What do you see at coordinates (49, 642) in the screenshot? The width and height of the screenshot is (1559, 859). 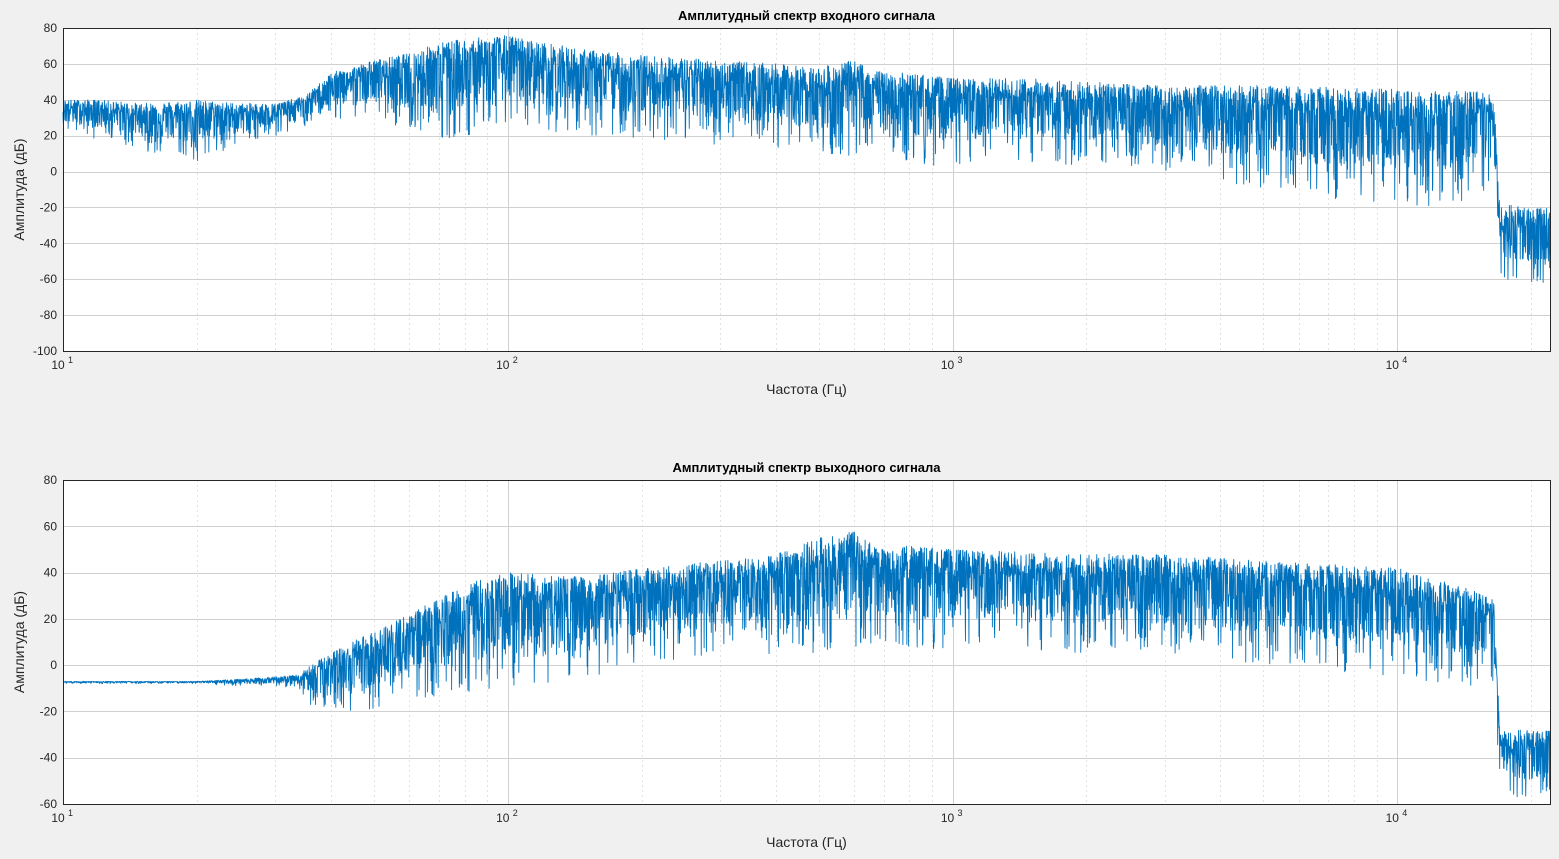 I see `y-tick-labels: 80 60 40 20 0 -20 -40 -60` at bounding box center [49, 642].